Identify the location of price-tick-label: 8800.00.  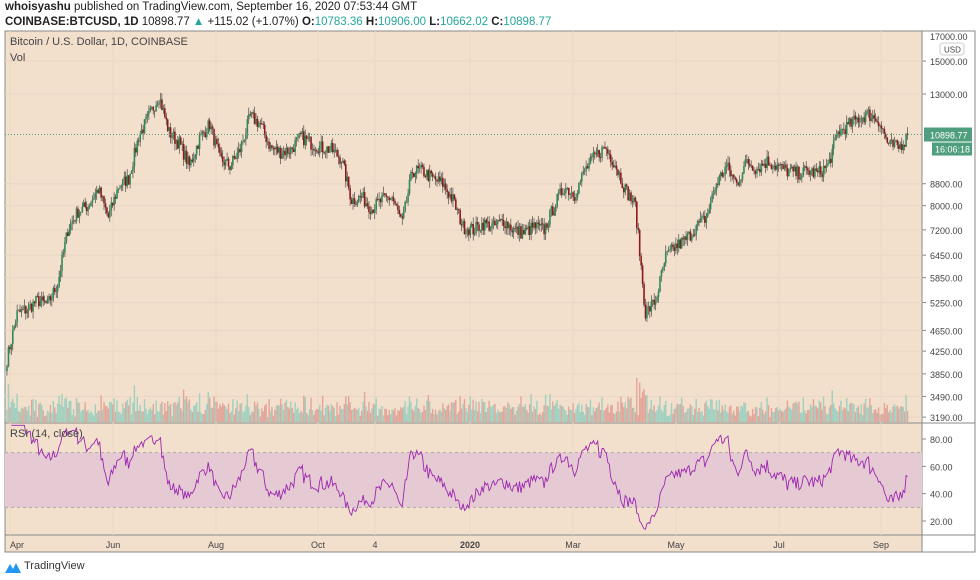
(946, 185).